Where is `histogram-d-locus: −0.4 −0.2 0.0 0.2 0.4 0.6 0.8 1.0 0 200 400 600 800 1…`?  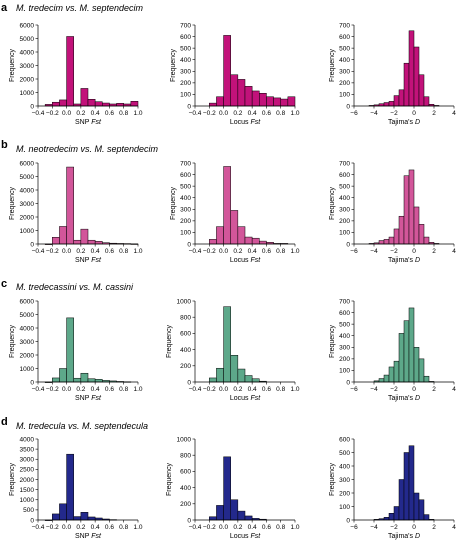
histogram-d-locus: −0.4 −0.2 0.0 0.2 0.4 0.6 0.8 1.0 0 200 400 600 800 1… is located at coordinates (233, 488).